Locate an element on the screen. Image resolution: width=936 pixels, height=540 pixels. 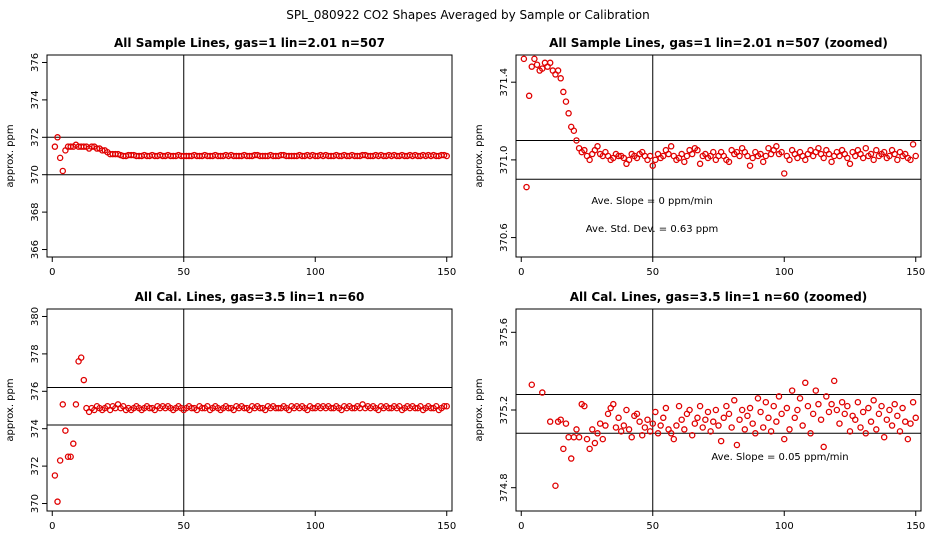
y-tick-label: 370 is located at coordinates (35, 174).